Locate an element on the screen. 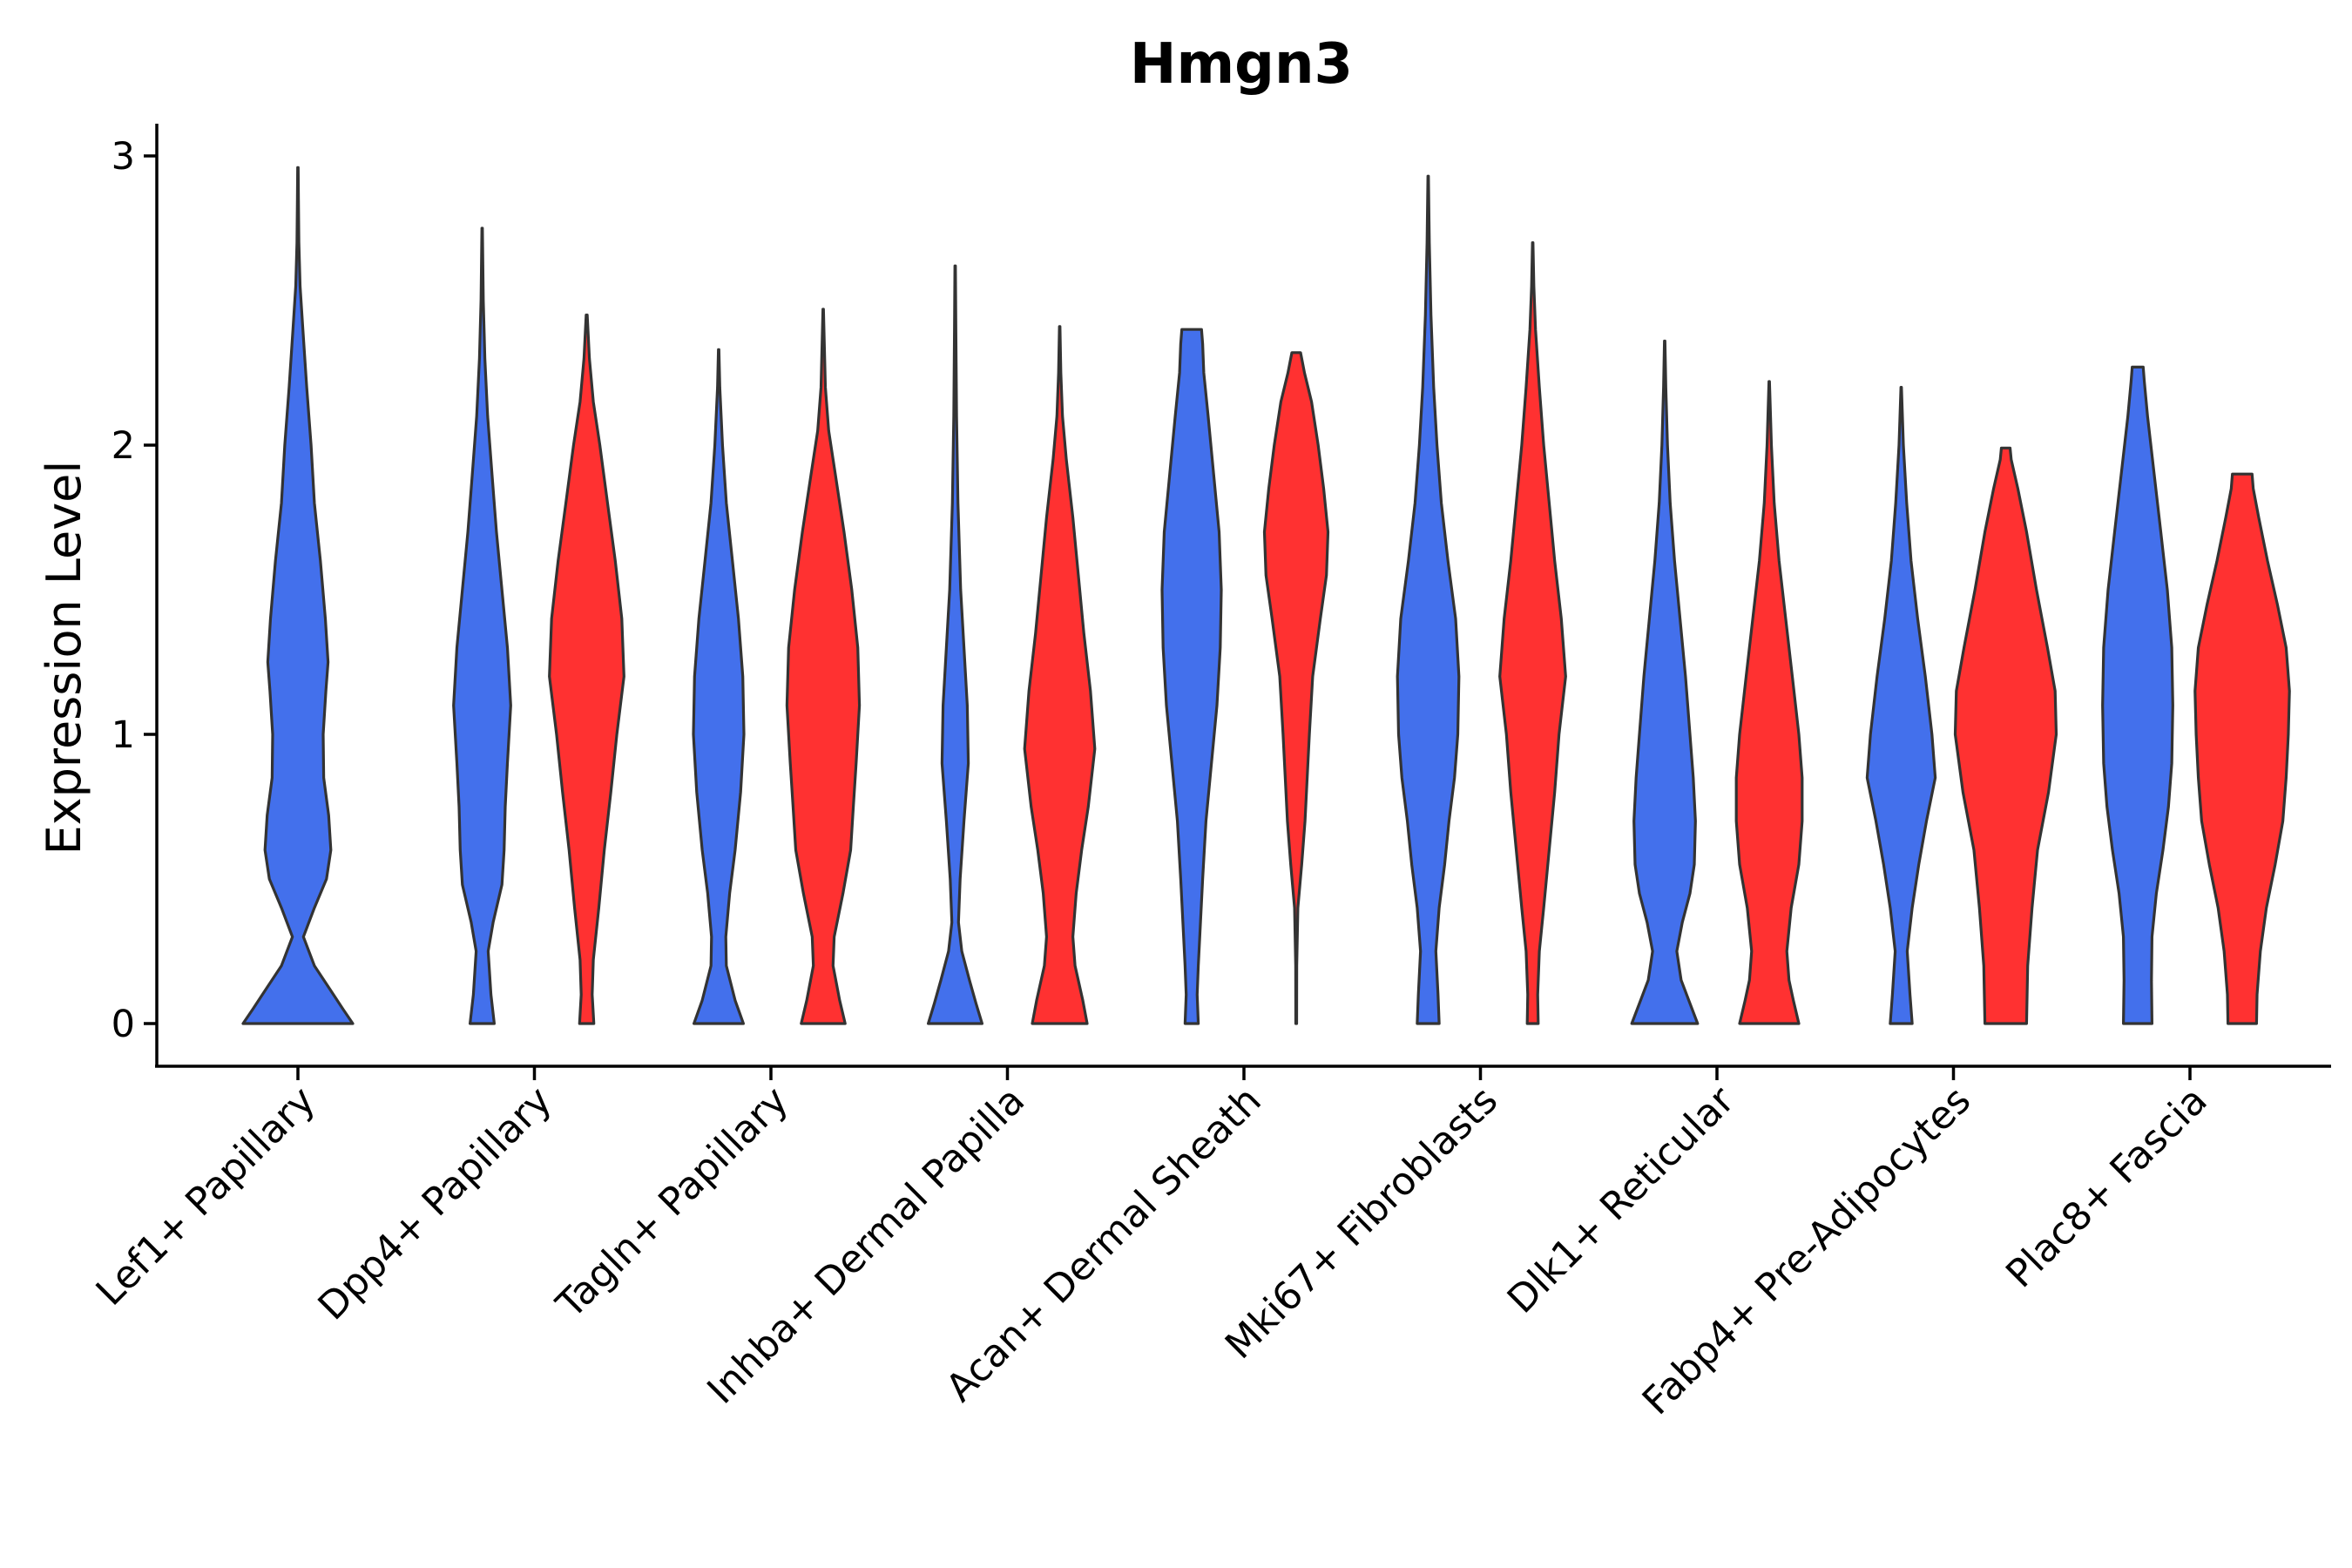 The image size is (2352, 1568). violin-2-group1 is located at coordinates (482, 625).